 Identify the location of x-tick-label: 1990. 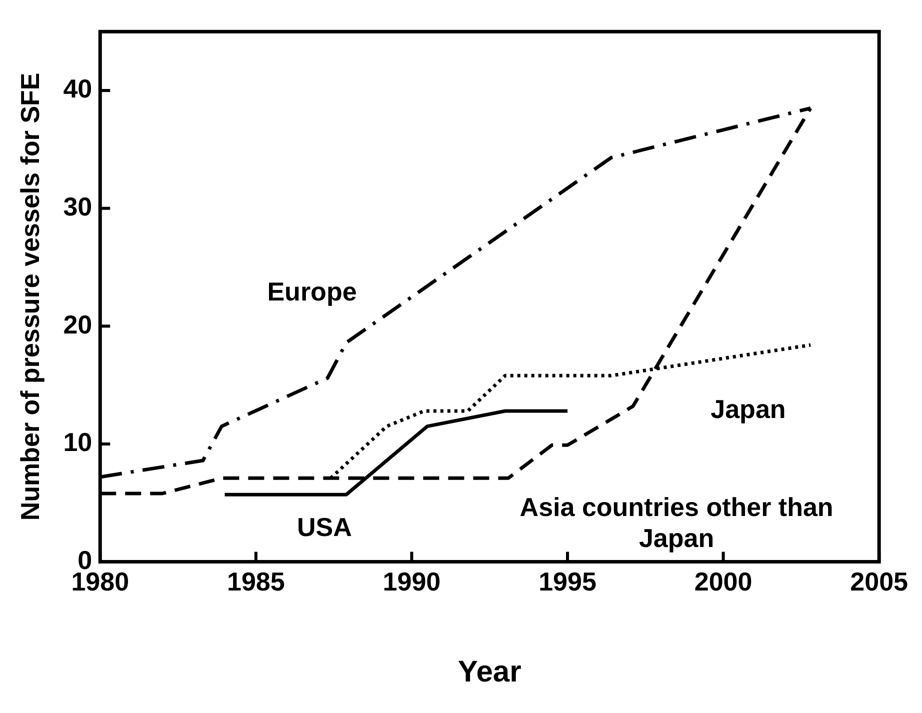
(411, 581).